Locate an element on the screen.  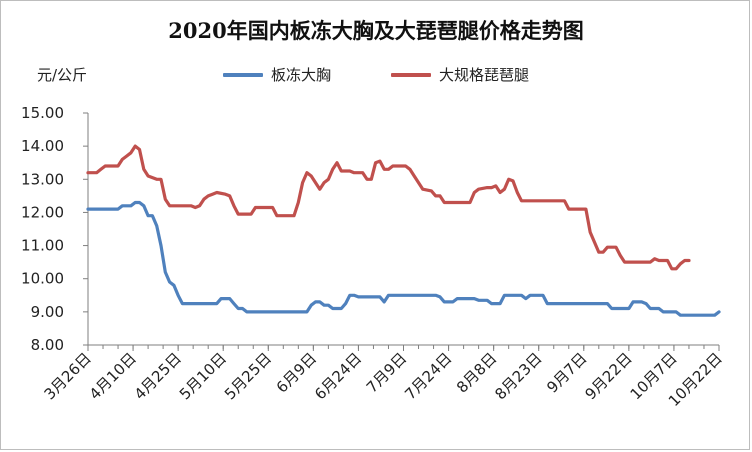
x-tick-label: 3月26日 is located at coordinates (68, 376).